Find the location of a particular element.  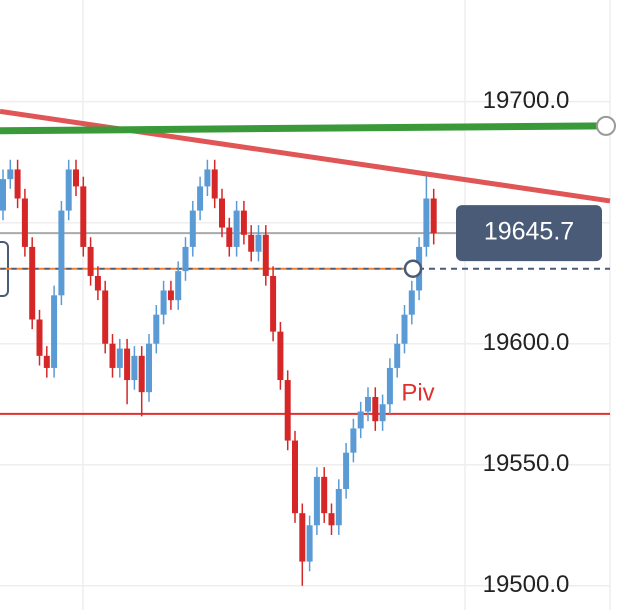

y-tick-label: 19600.0 is located at coordinates (526, 342).